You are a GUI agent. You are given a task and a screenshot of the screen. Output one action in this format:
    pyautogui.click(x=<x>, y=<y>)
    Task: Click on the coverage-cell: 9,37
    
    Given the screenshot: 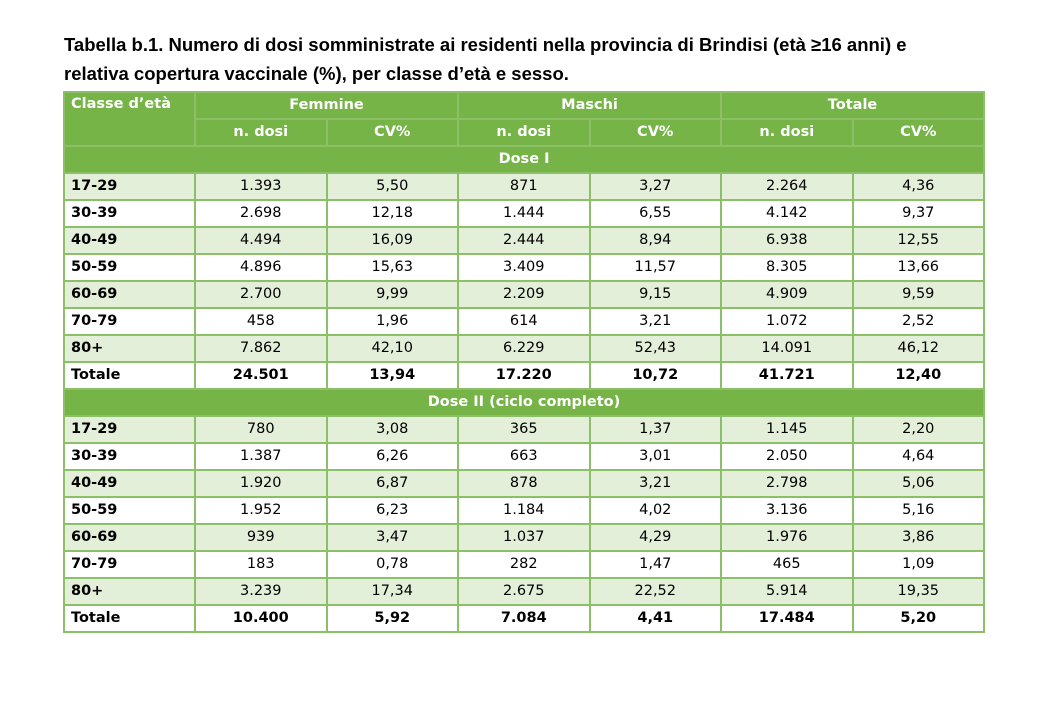 What is the action you would take?
    pyautogui.click(x=918, y=213)
    